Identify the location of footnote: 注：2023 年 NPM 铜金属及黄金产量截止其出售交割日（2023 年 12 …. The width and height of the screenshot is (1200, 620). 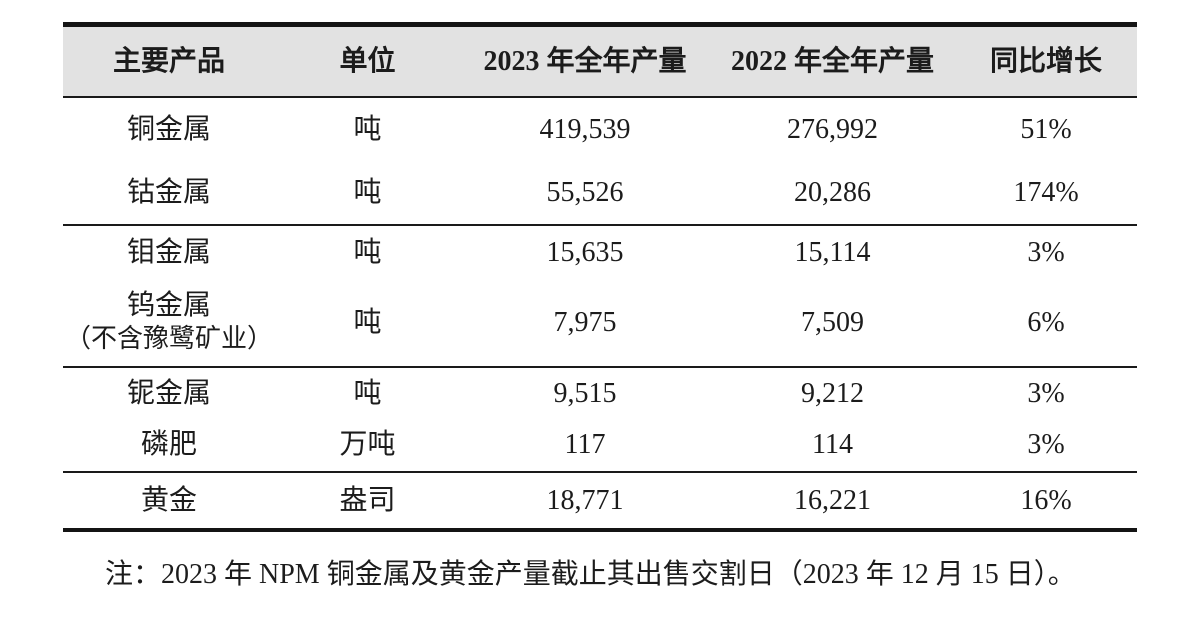
(590, 574).